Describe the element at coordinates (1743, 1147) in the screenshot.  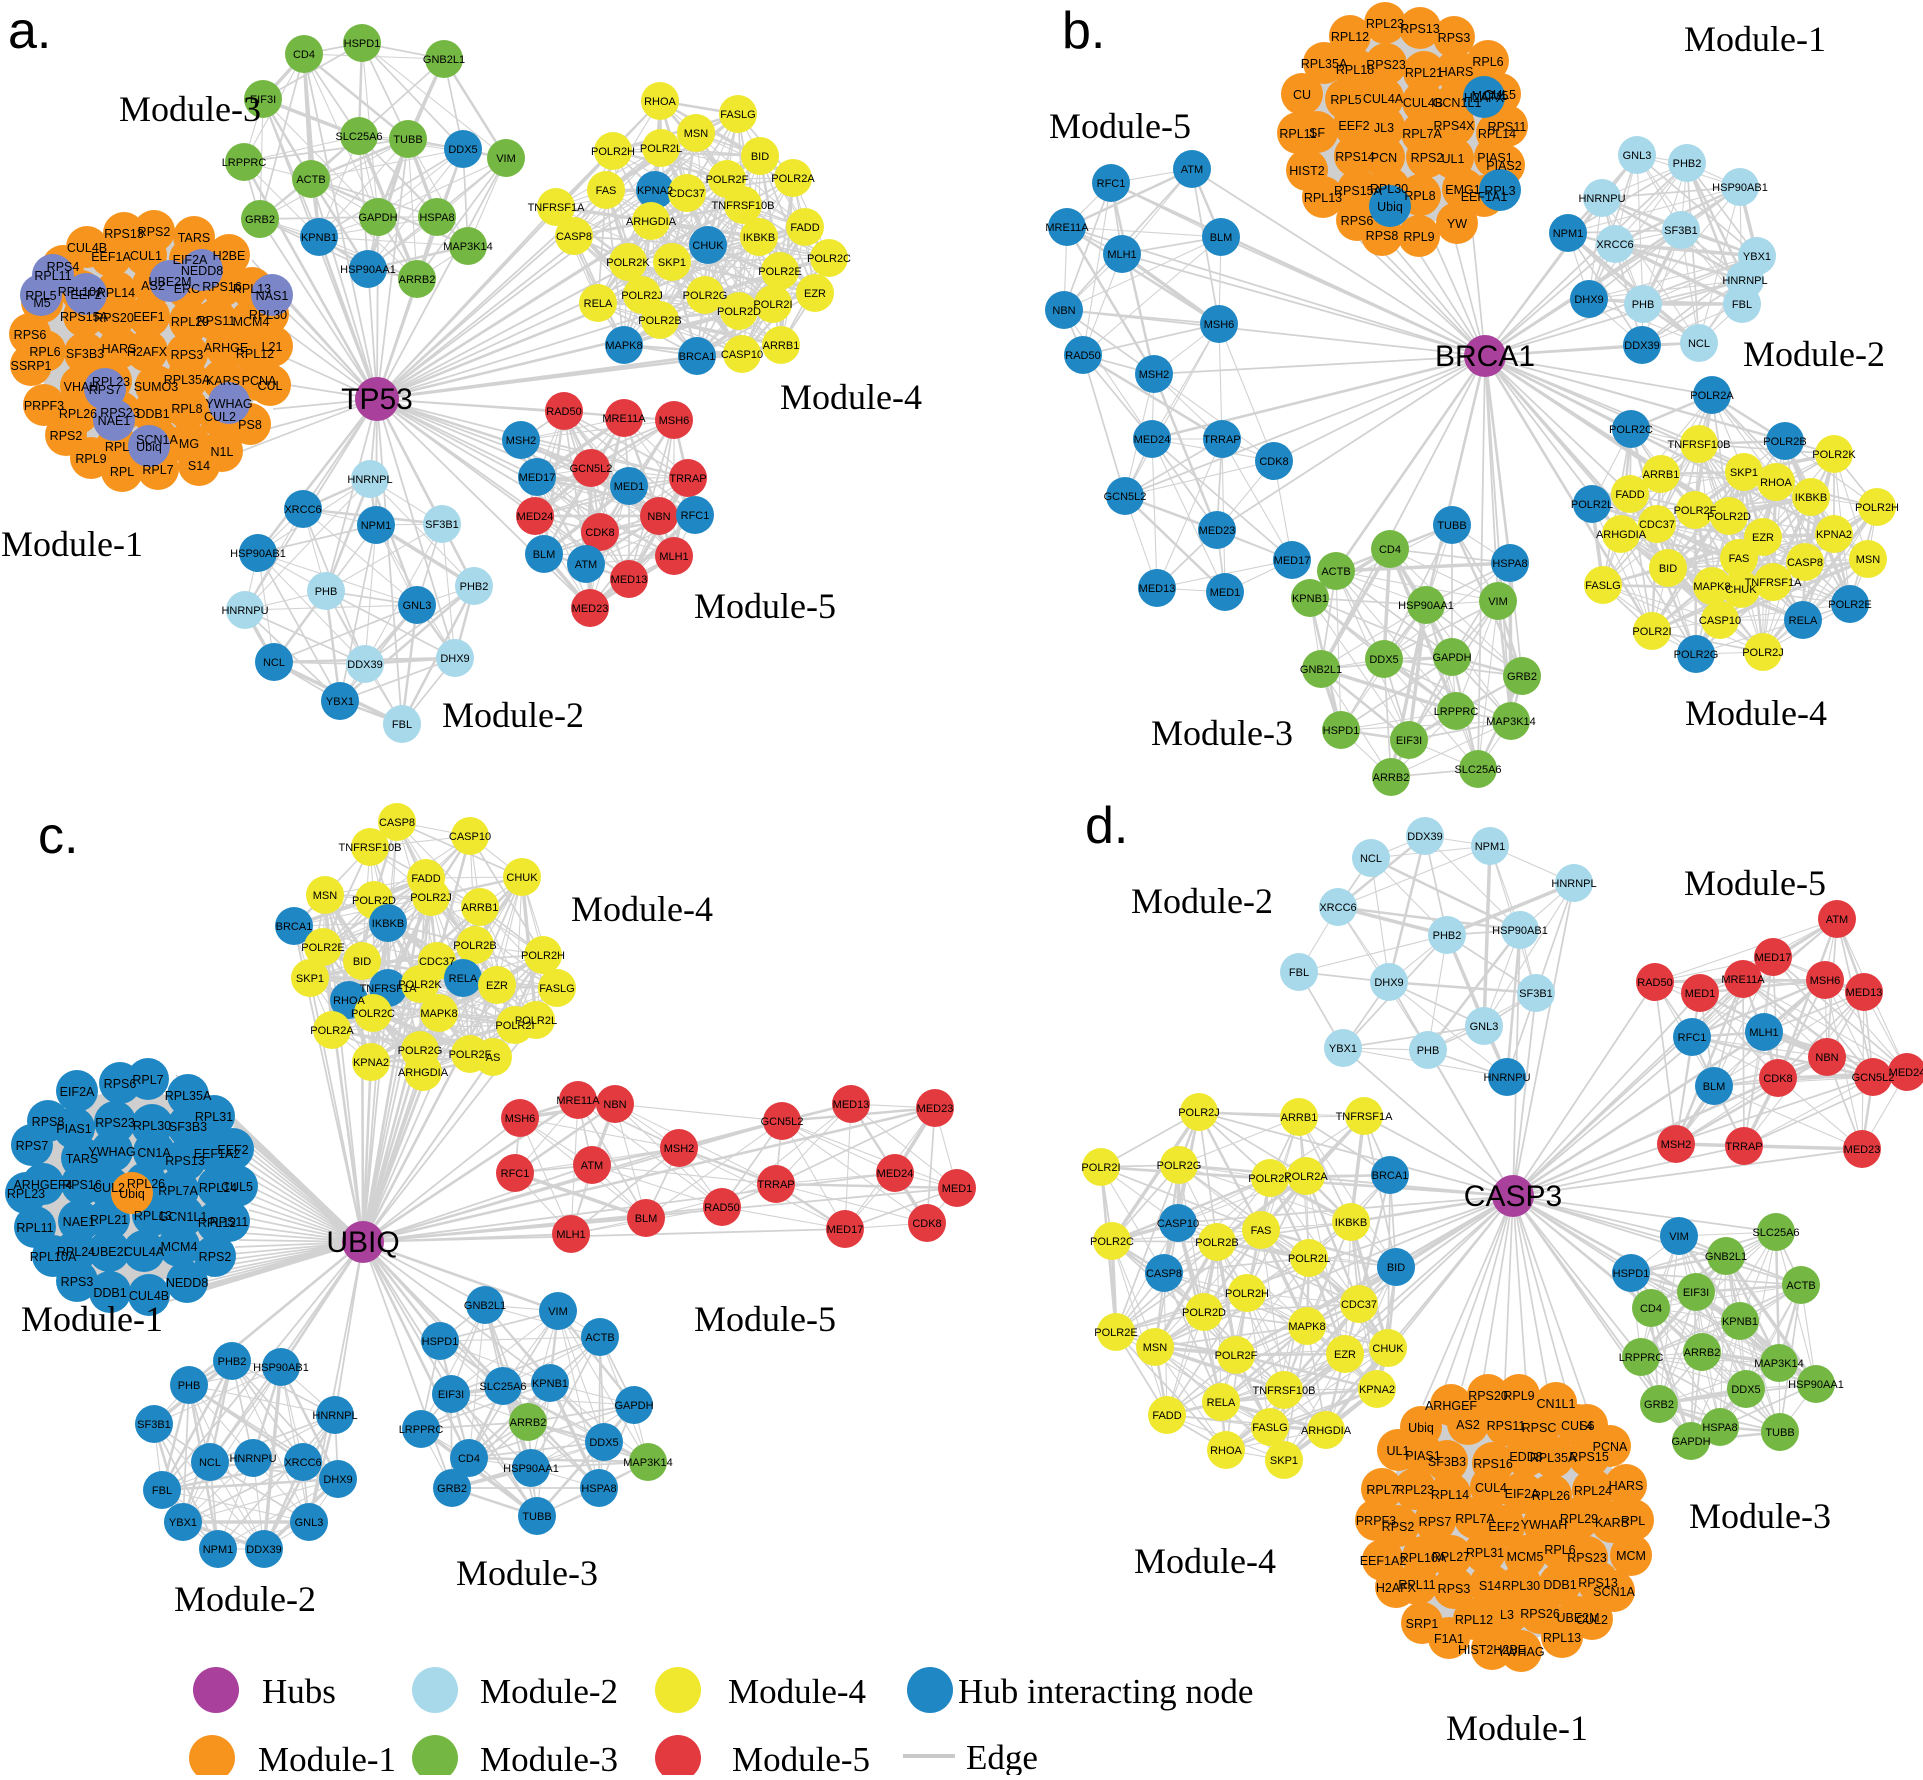
I see `svg-text: TRRAP` at that location.